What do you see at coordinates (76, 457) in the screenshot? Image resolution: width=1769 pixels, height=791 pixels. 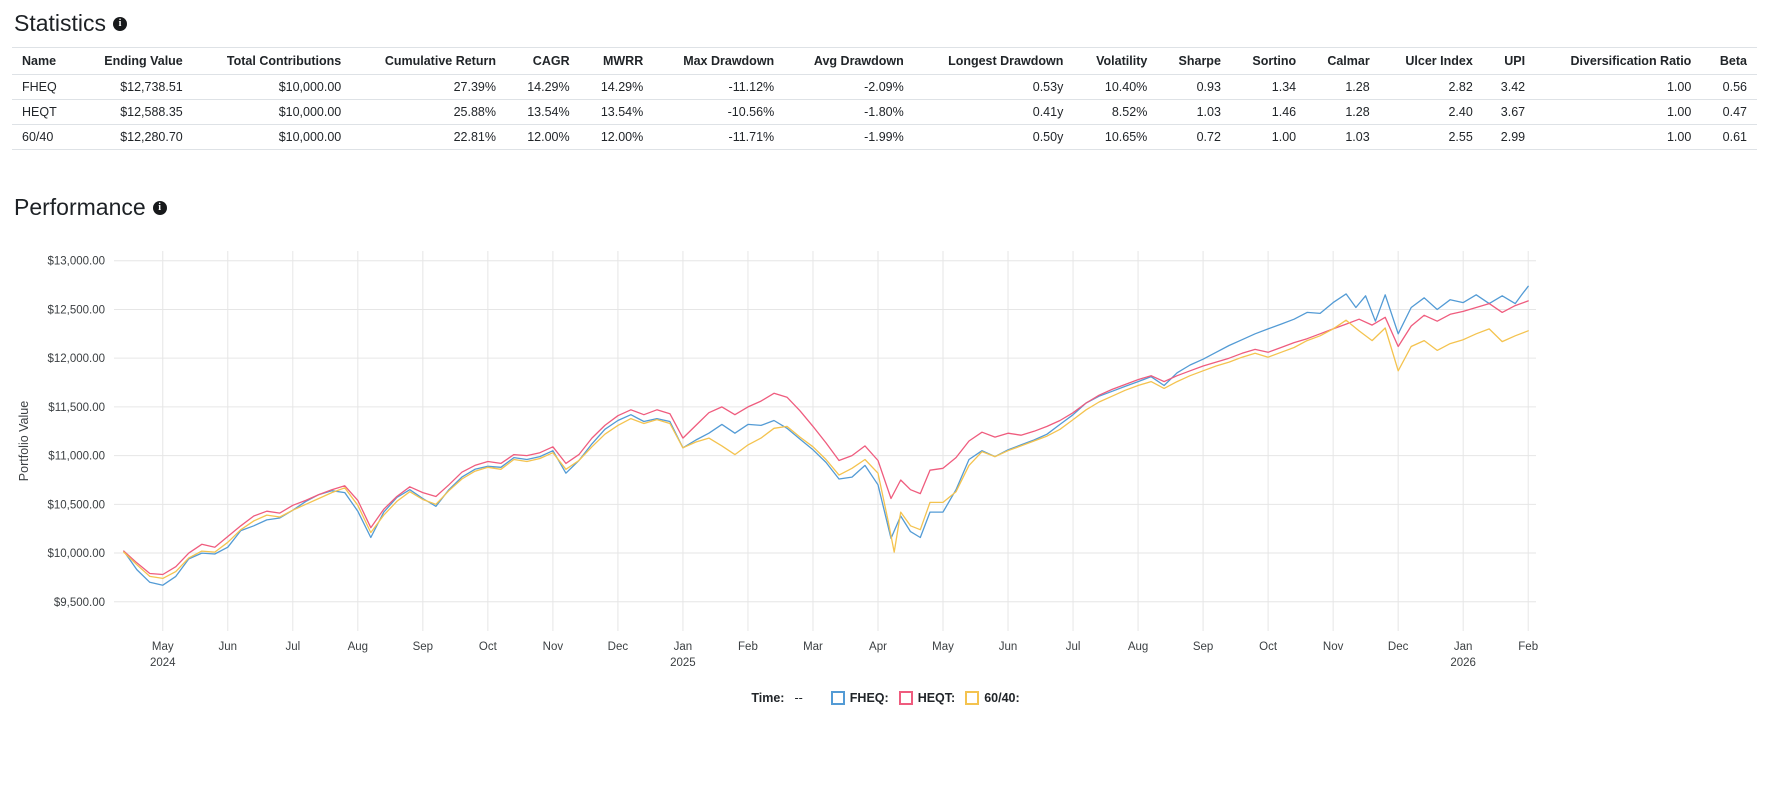 I see `y-tick-label: $11,000.00` at bounding box center [76, 457].